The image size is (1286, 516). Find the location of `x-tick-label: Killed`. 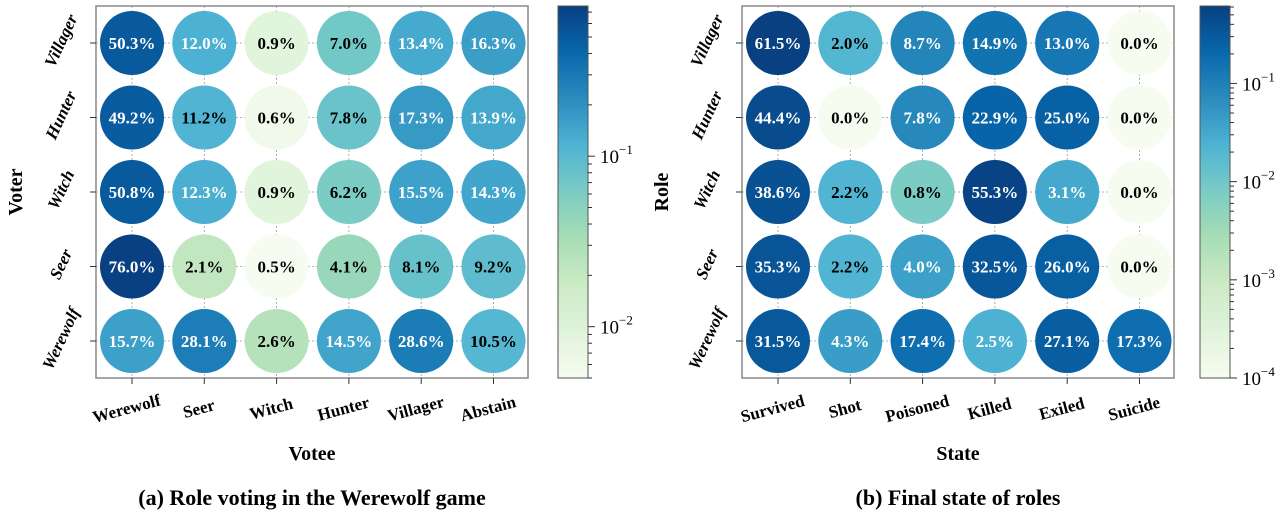

x-tick-label: Killed is located at coordinates (990, 409).